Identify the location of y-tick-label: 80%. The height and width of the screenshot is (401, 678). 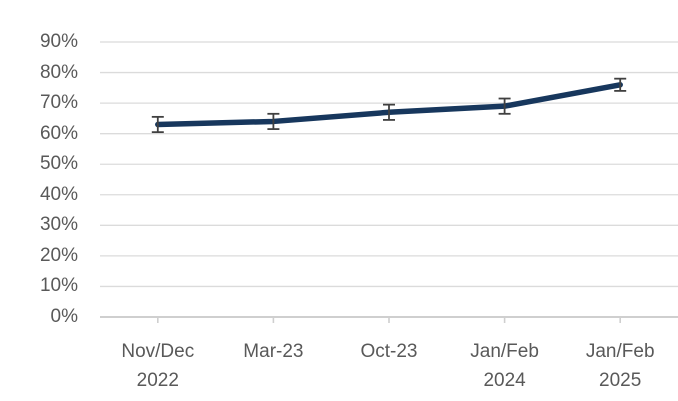
(58, 72).